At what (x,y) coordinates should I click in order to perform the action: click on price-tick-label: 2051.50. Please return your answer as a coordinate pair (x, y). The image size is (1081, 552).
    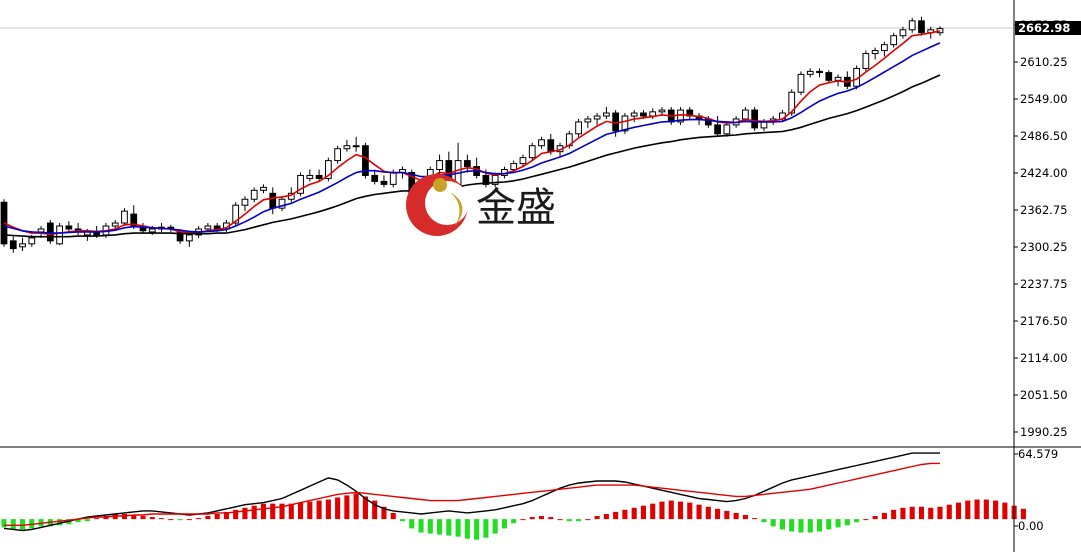
    Looking at the image, I should click on (1044, 395).